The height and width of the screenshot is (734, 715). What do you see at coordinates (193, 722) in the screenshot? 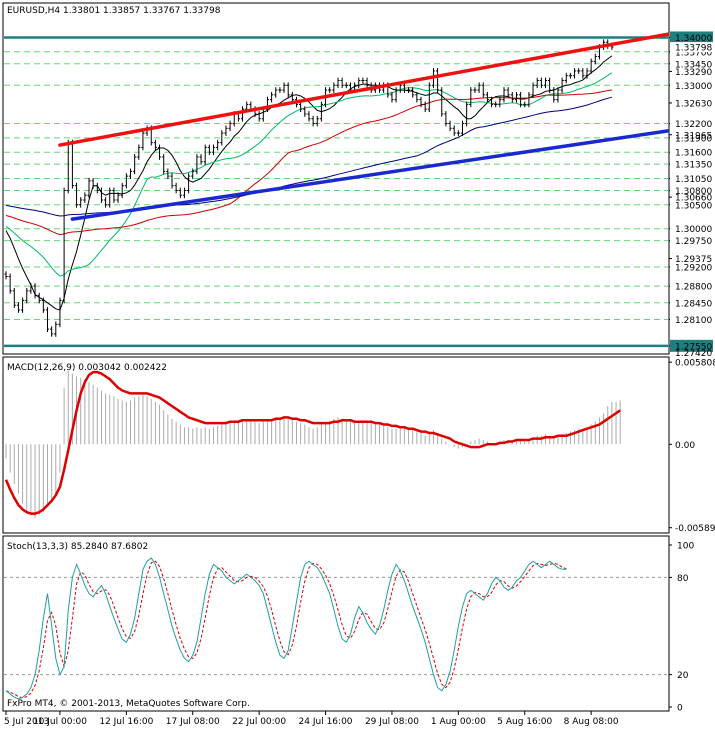
I see `x-tick-label: 17 Jul 08:00` at bounding box center [193, 722].